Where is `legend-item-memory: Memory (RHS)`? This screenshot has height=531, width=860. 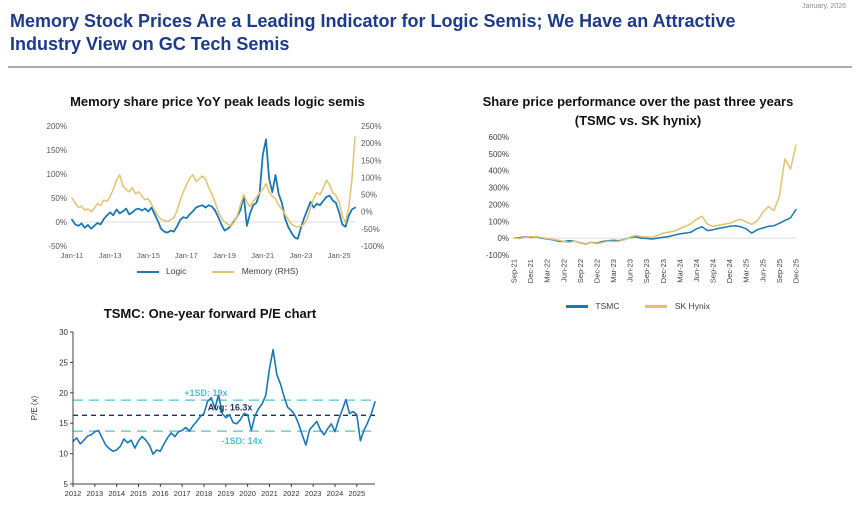
legend-item-memory: Memory (RHS) is located at coordinates (255, 271).